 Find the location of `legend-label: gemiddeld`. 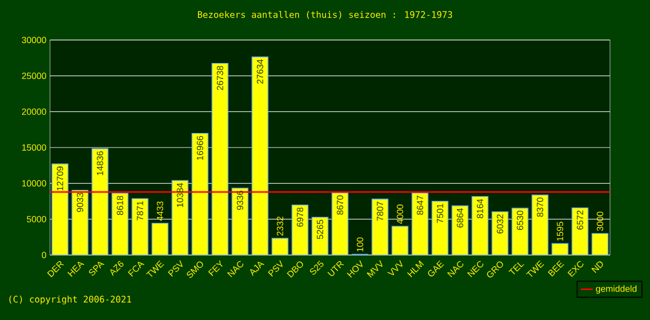

legend-label: gemiddeld is located at coordinates (616, 289).